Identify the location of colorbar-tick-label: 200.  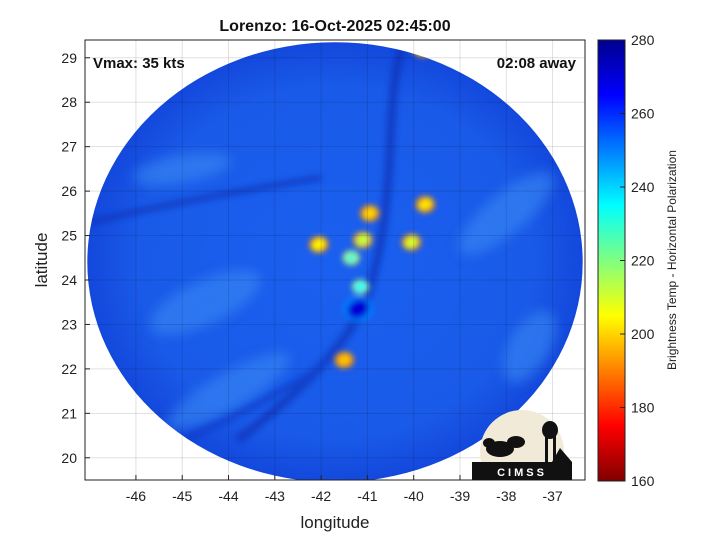
(643, 334).